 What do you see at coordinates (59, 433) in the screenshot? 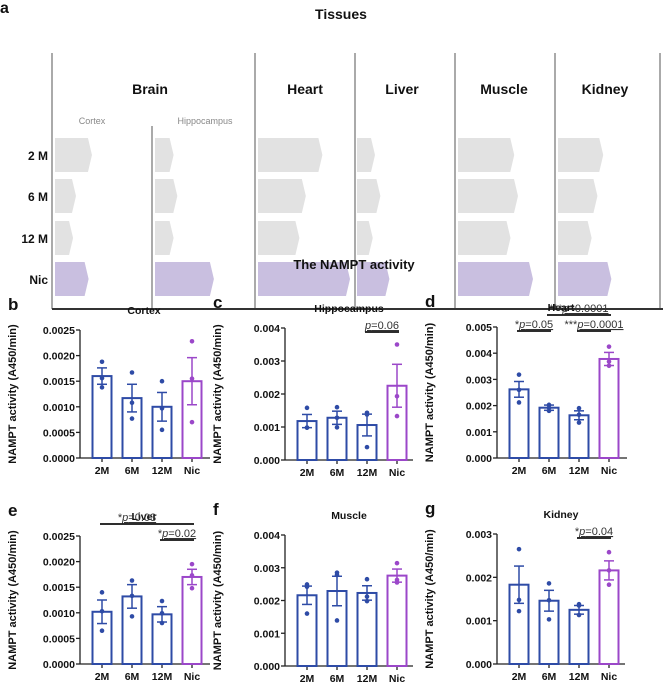
I see `y-tick-label: 0.0005` at bounding box center [59, 433].